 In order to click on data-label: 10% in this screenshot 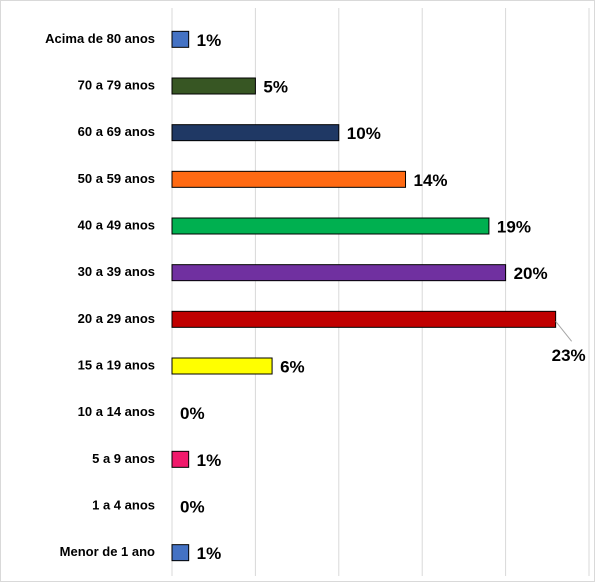, I will do `click(364, 133)`.